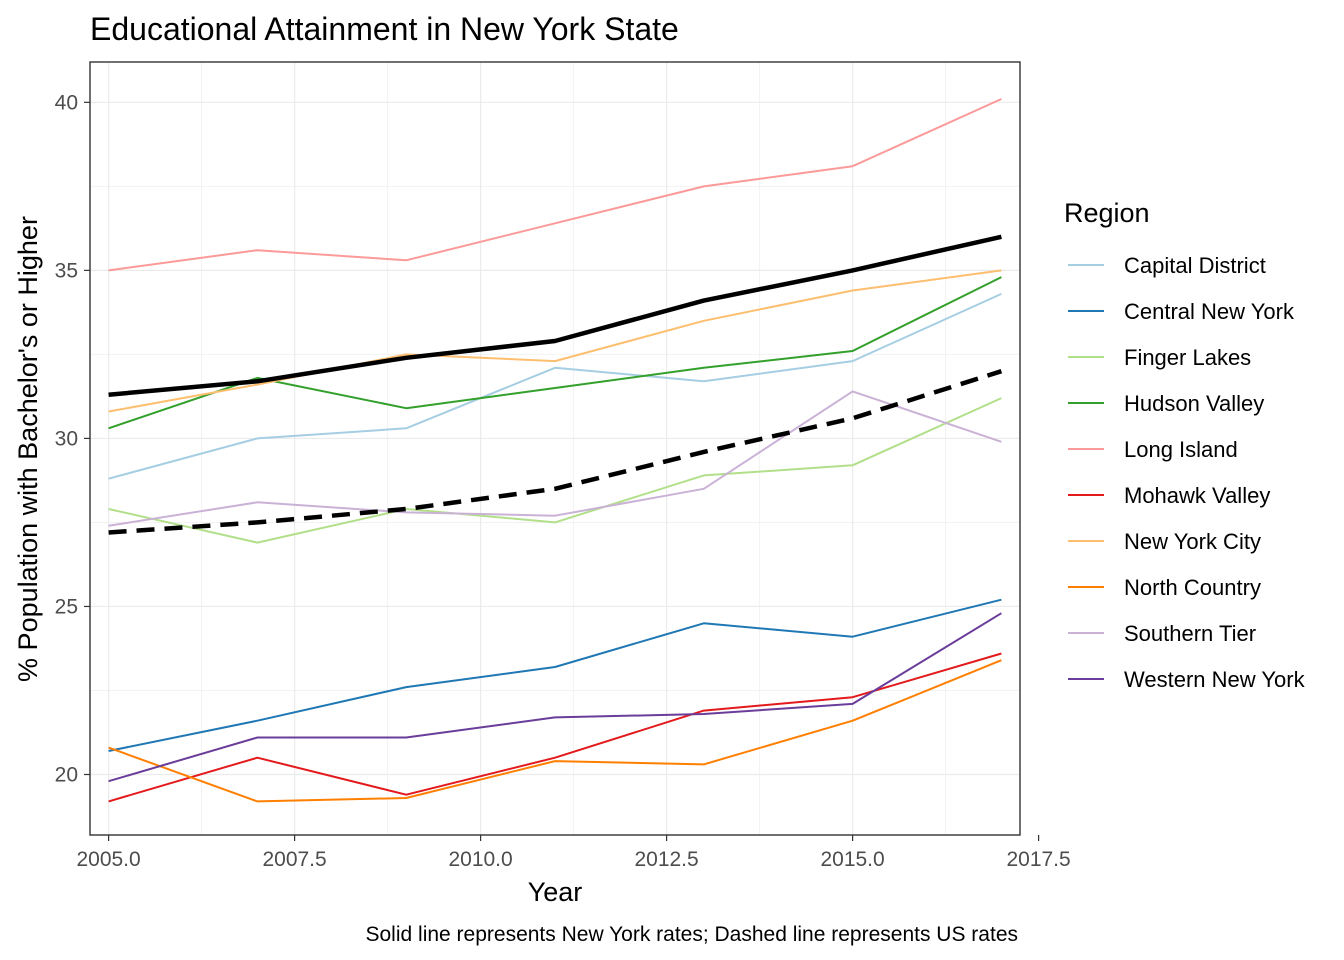  I want to click on legend-title: Region, so click(1107, 213).